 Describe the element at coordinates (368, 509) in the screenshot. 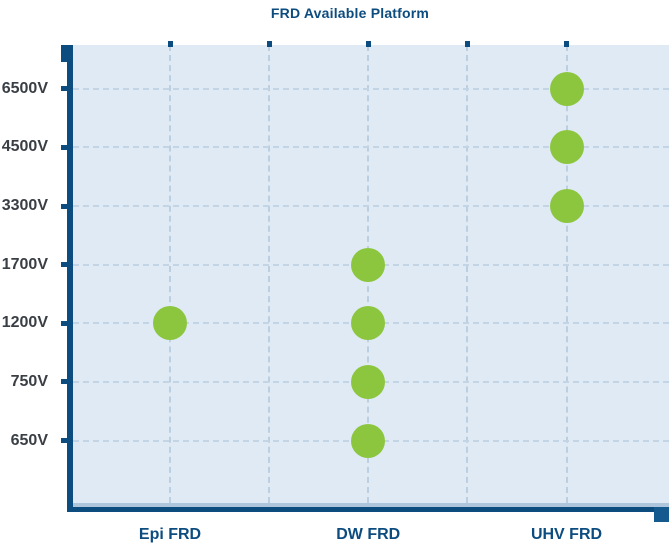

I see `x-axis-line` at that location.